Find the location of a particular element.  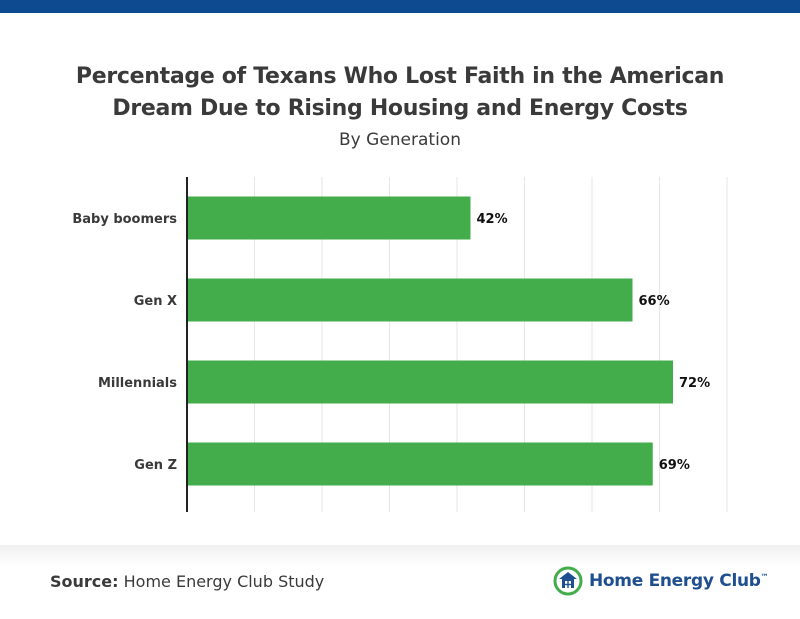

category-label: Gen X is located at coordinates (155, 301).